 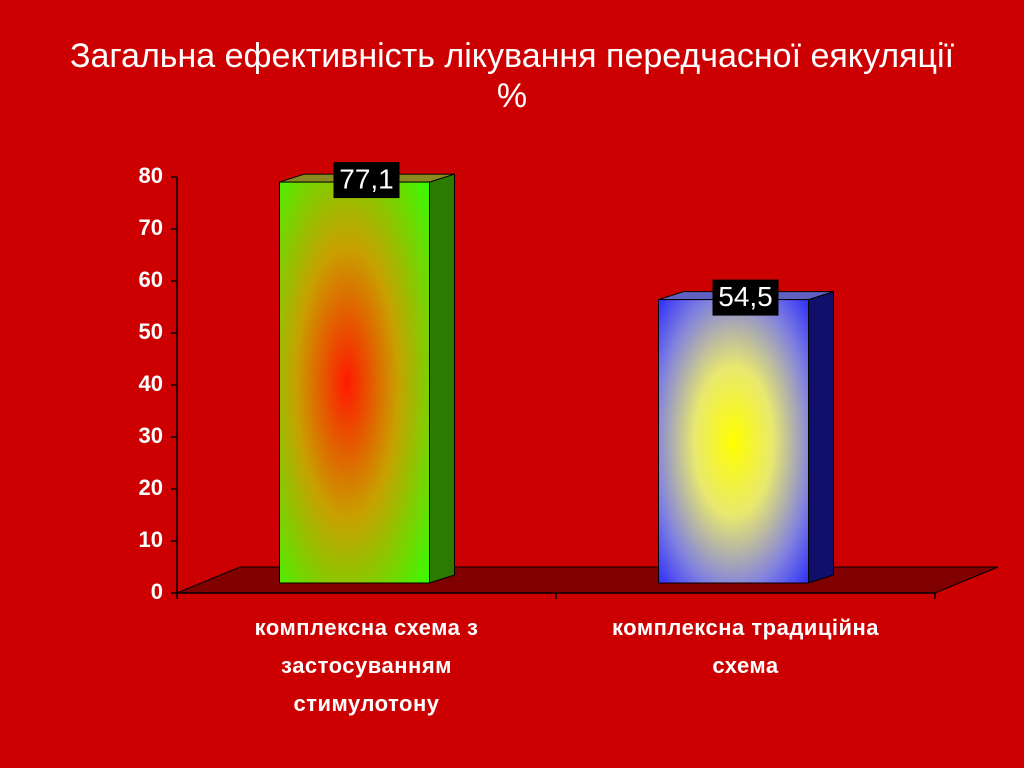 I want to click on y-tick-label: 60, so click(x=151, y=279).